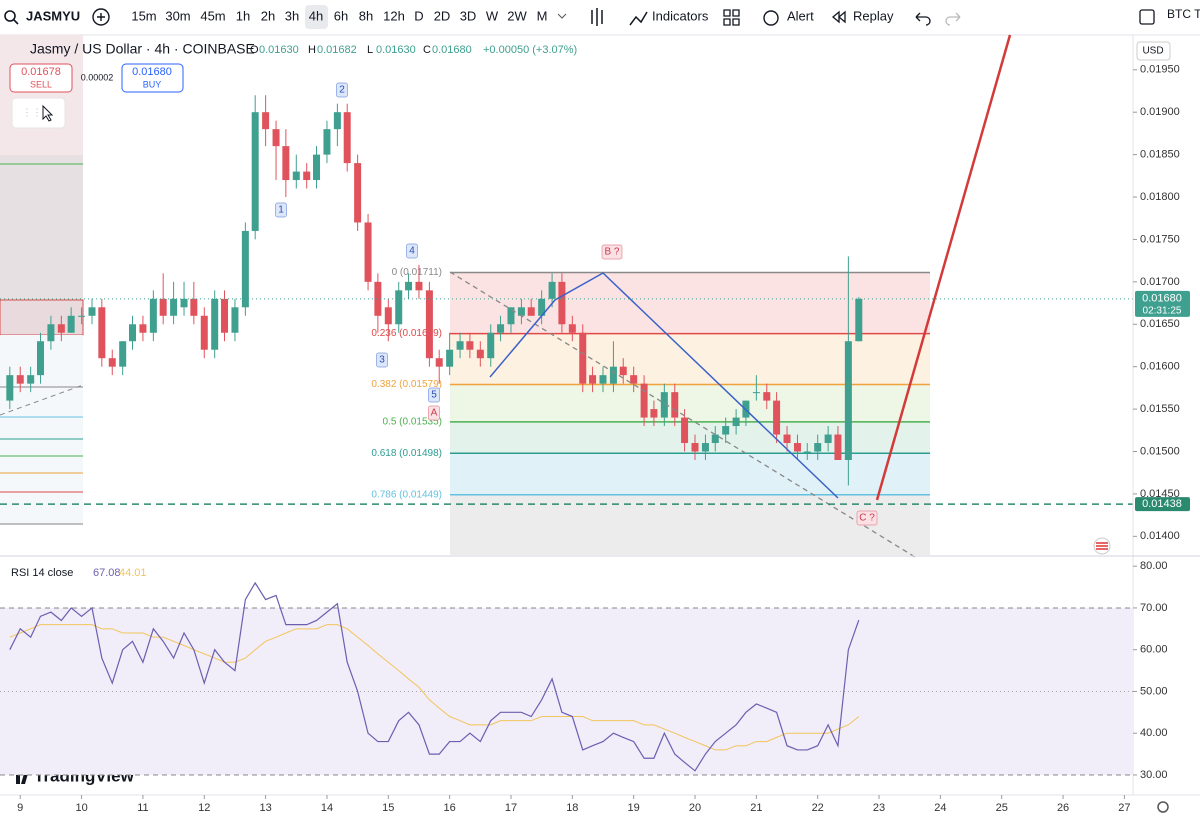 The width and height of the screenshot is (1200, 822). I want to click on layout-button, so click(1147, 17).